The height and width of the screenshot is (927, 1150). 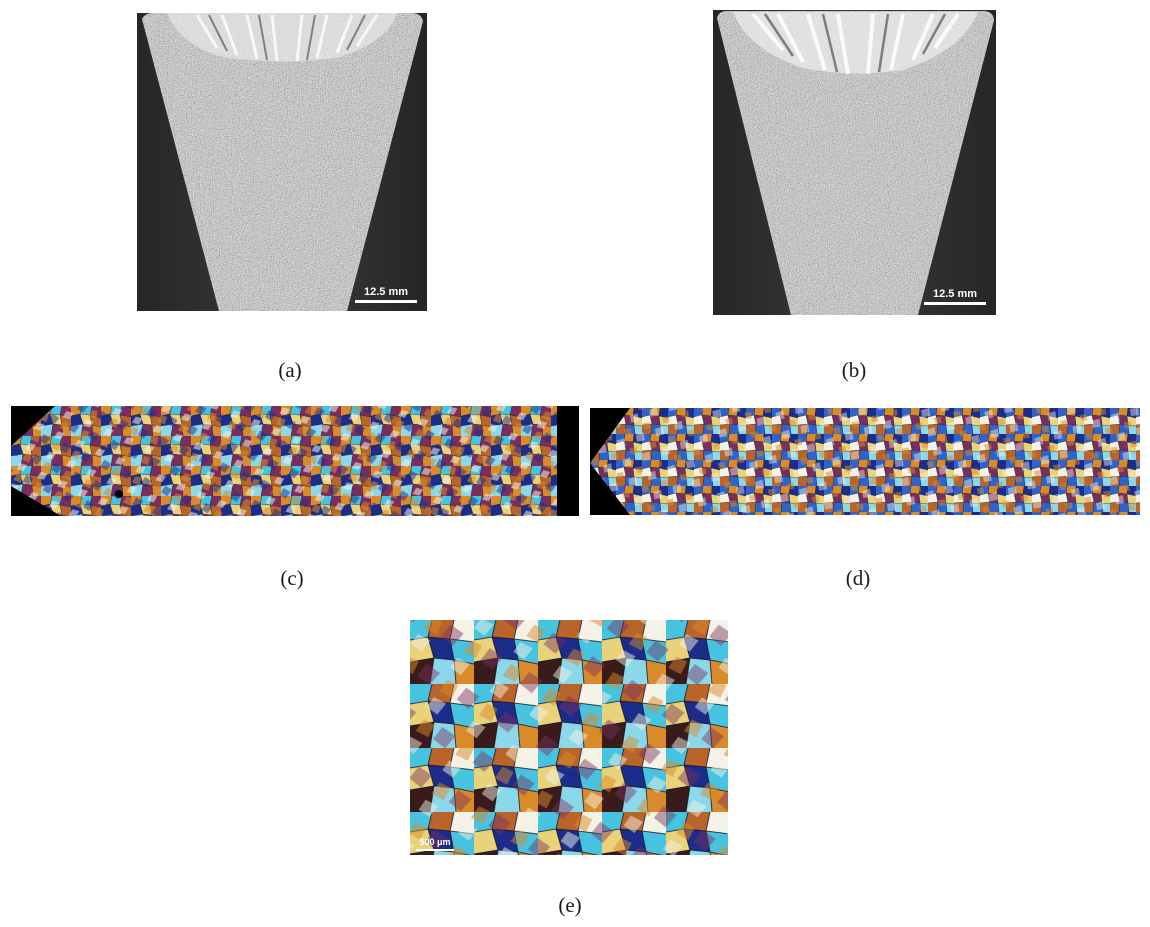 I want to click on panel-e-scale-label: 500 μm, so click(x=435, y=842).